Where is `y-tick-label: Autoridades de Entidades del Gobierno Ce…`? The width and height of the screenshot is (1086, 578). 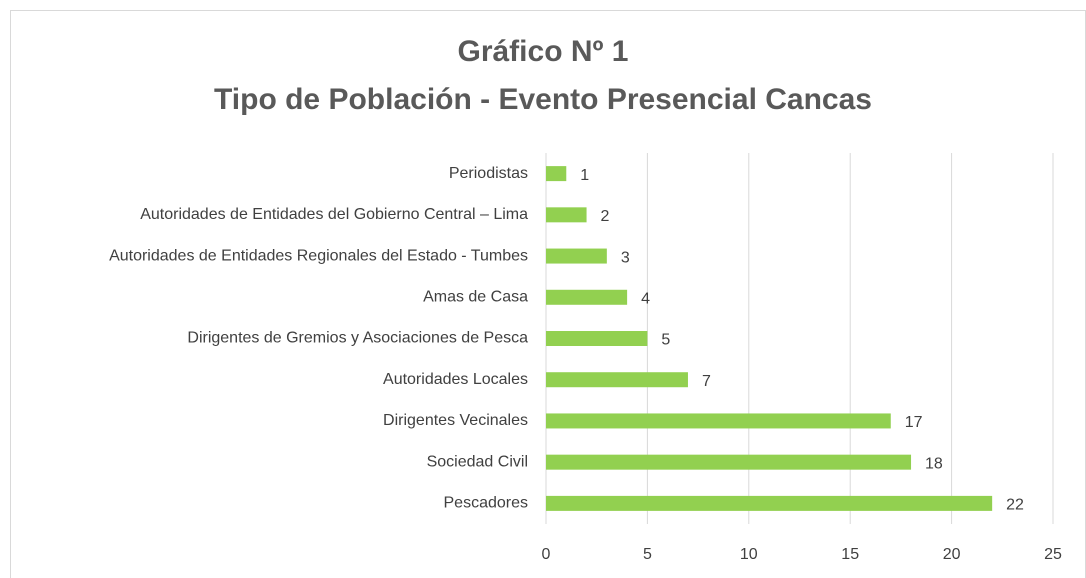
y-tick-label: Autoridades de Entidades del Gobierno Ce… is located at coordinates (334, 214).